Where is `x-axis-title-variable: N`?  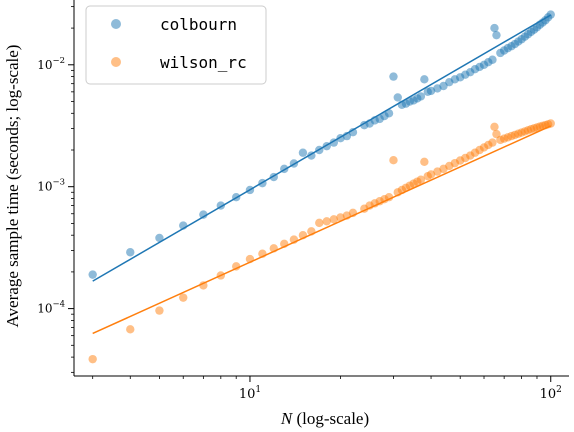
x-axis-title-variable: N is located at coordinates (287, 418).